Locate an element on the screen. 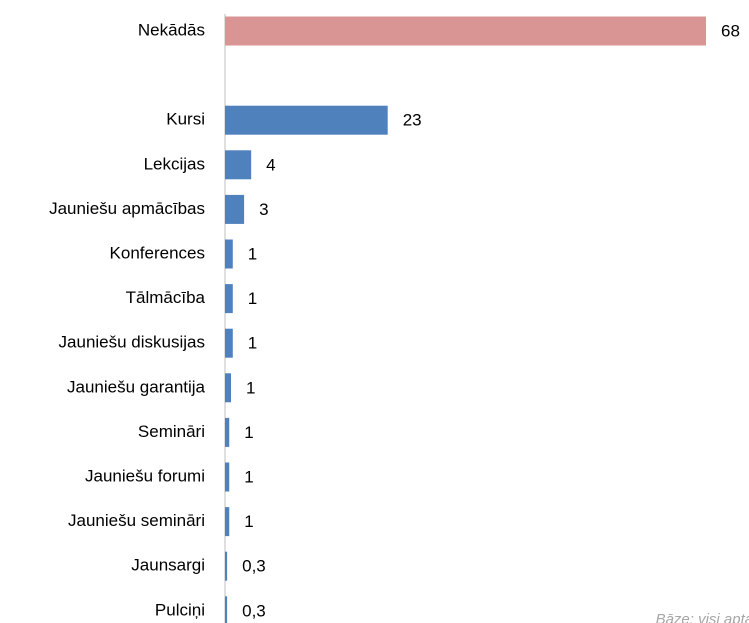 The width and height of the screenshot is (749, 623). category-label: Tālmācība is located at coordinates (166, 297).